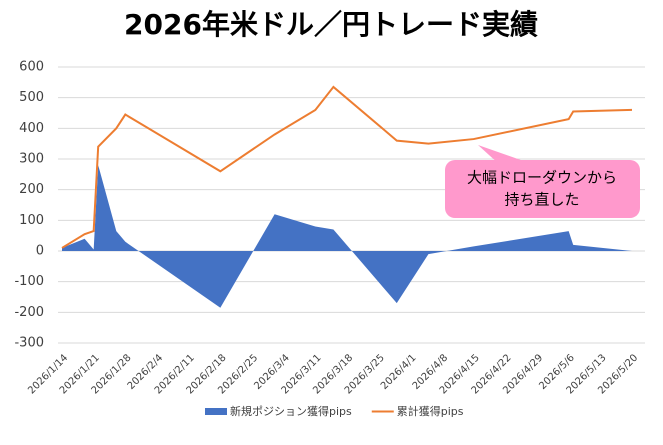  Describe the element at coordinates (31, 159) in the screenshot. I see `y-tick-label: 300` at that location.